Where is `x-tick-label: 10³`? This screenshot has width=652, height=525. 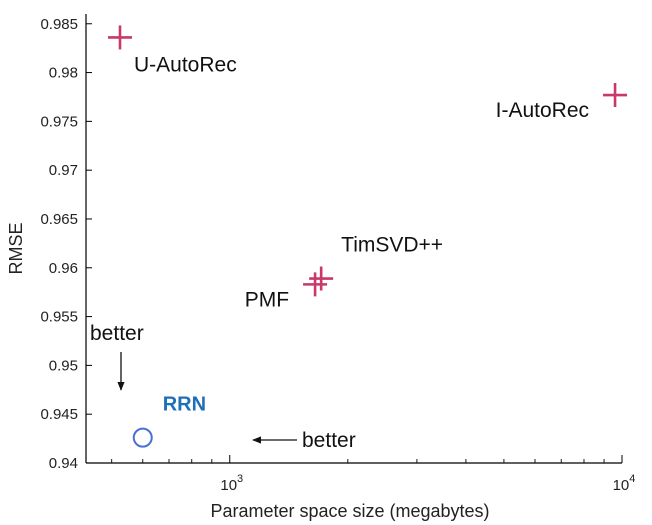 x-tick-label: 10³ is located at coordinates (231, 483).